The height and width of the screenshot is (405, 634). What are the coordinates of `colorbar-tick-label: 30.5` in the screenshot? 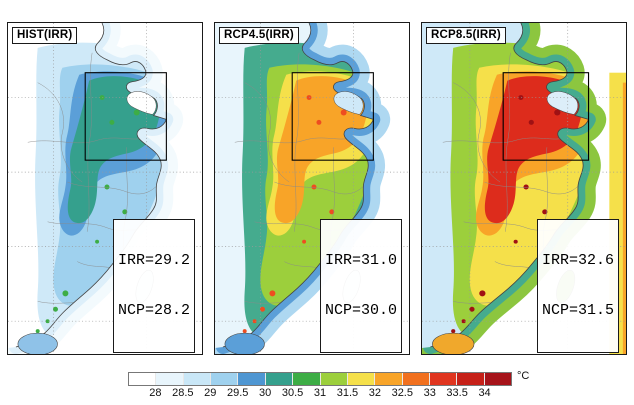 It's located at (292, 393).